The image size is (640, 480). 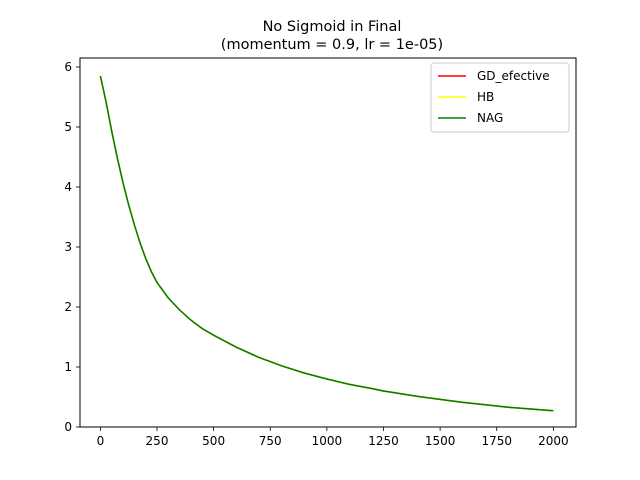 I want to click on legend-label-nag: NAG, so click(x=490, y=118).